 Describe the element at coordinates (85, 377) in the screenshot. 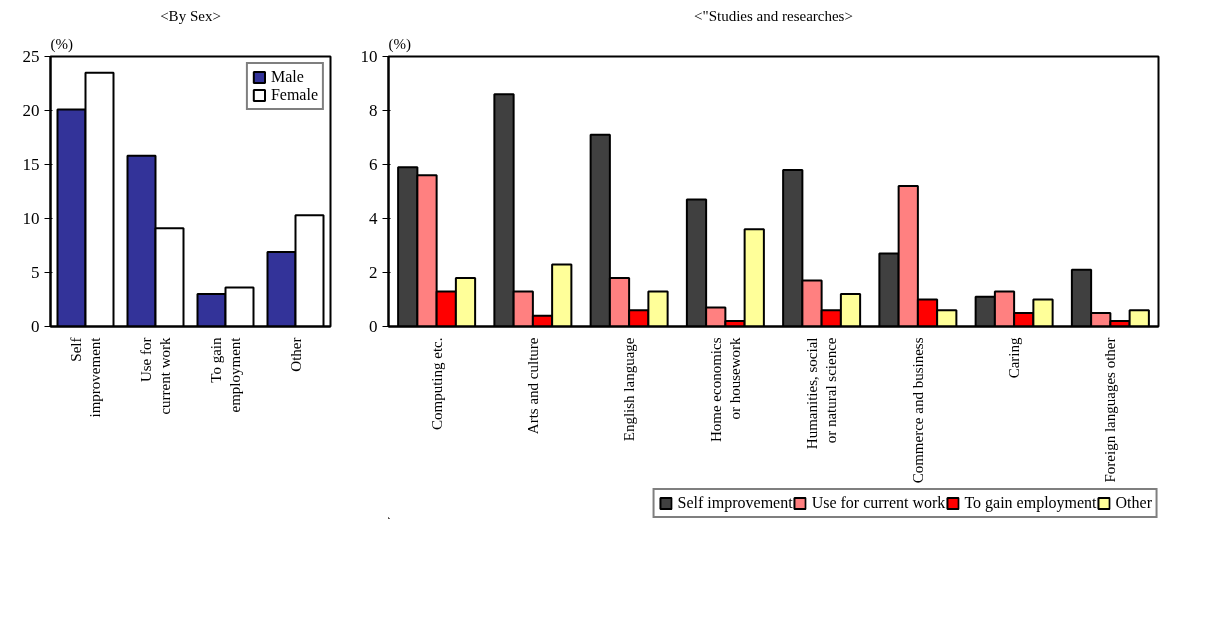

I see `x-tick-label: Self improvement` at that location.